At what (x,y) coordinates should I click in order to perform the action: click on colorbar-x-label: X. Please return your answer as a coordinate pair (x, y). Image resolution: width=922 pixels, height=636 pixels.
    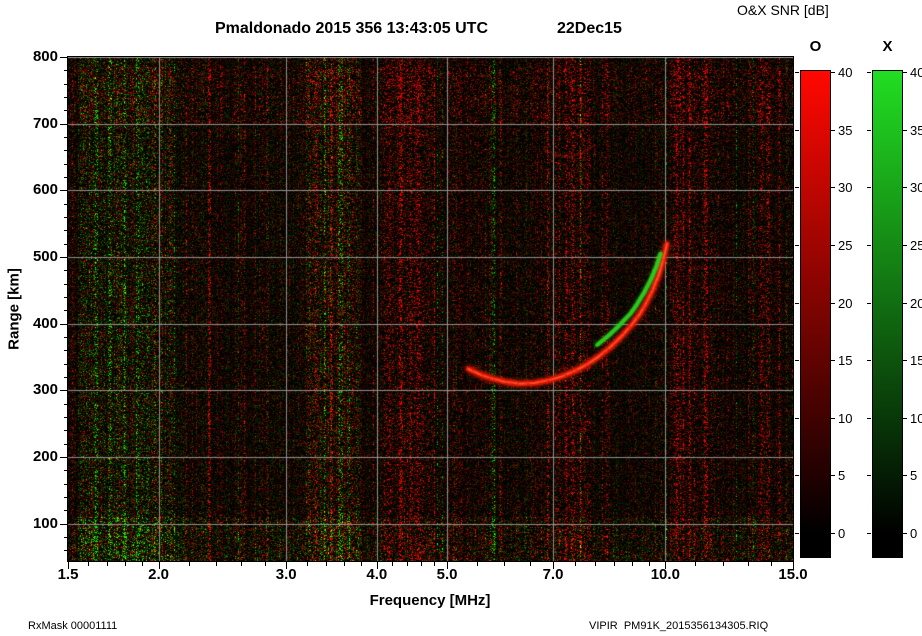
    Looking at the image, I should click on (887, 46).